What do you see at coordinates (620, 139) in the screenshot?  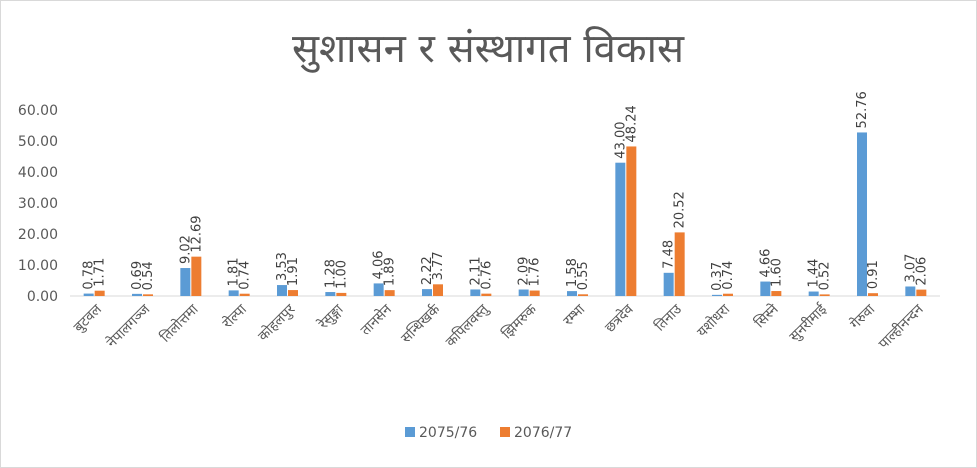 I see `data-label: 43.00` at bounding box center [620, 139].